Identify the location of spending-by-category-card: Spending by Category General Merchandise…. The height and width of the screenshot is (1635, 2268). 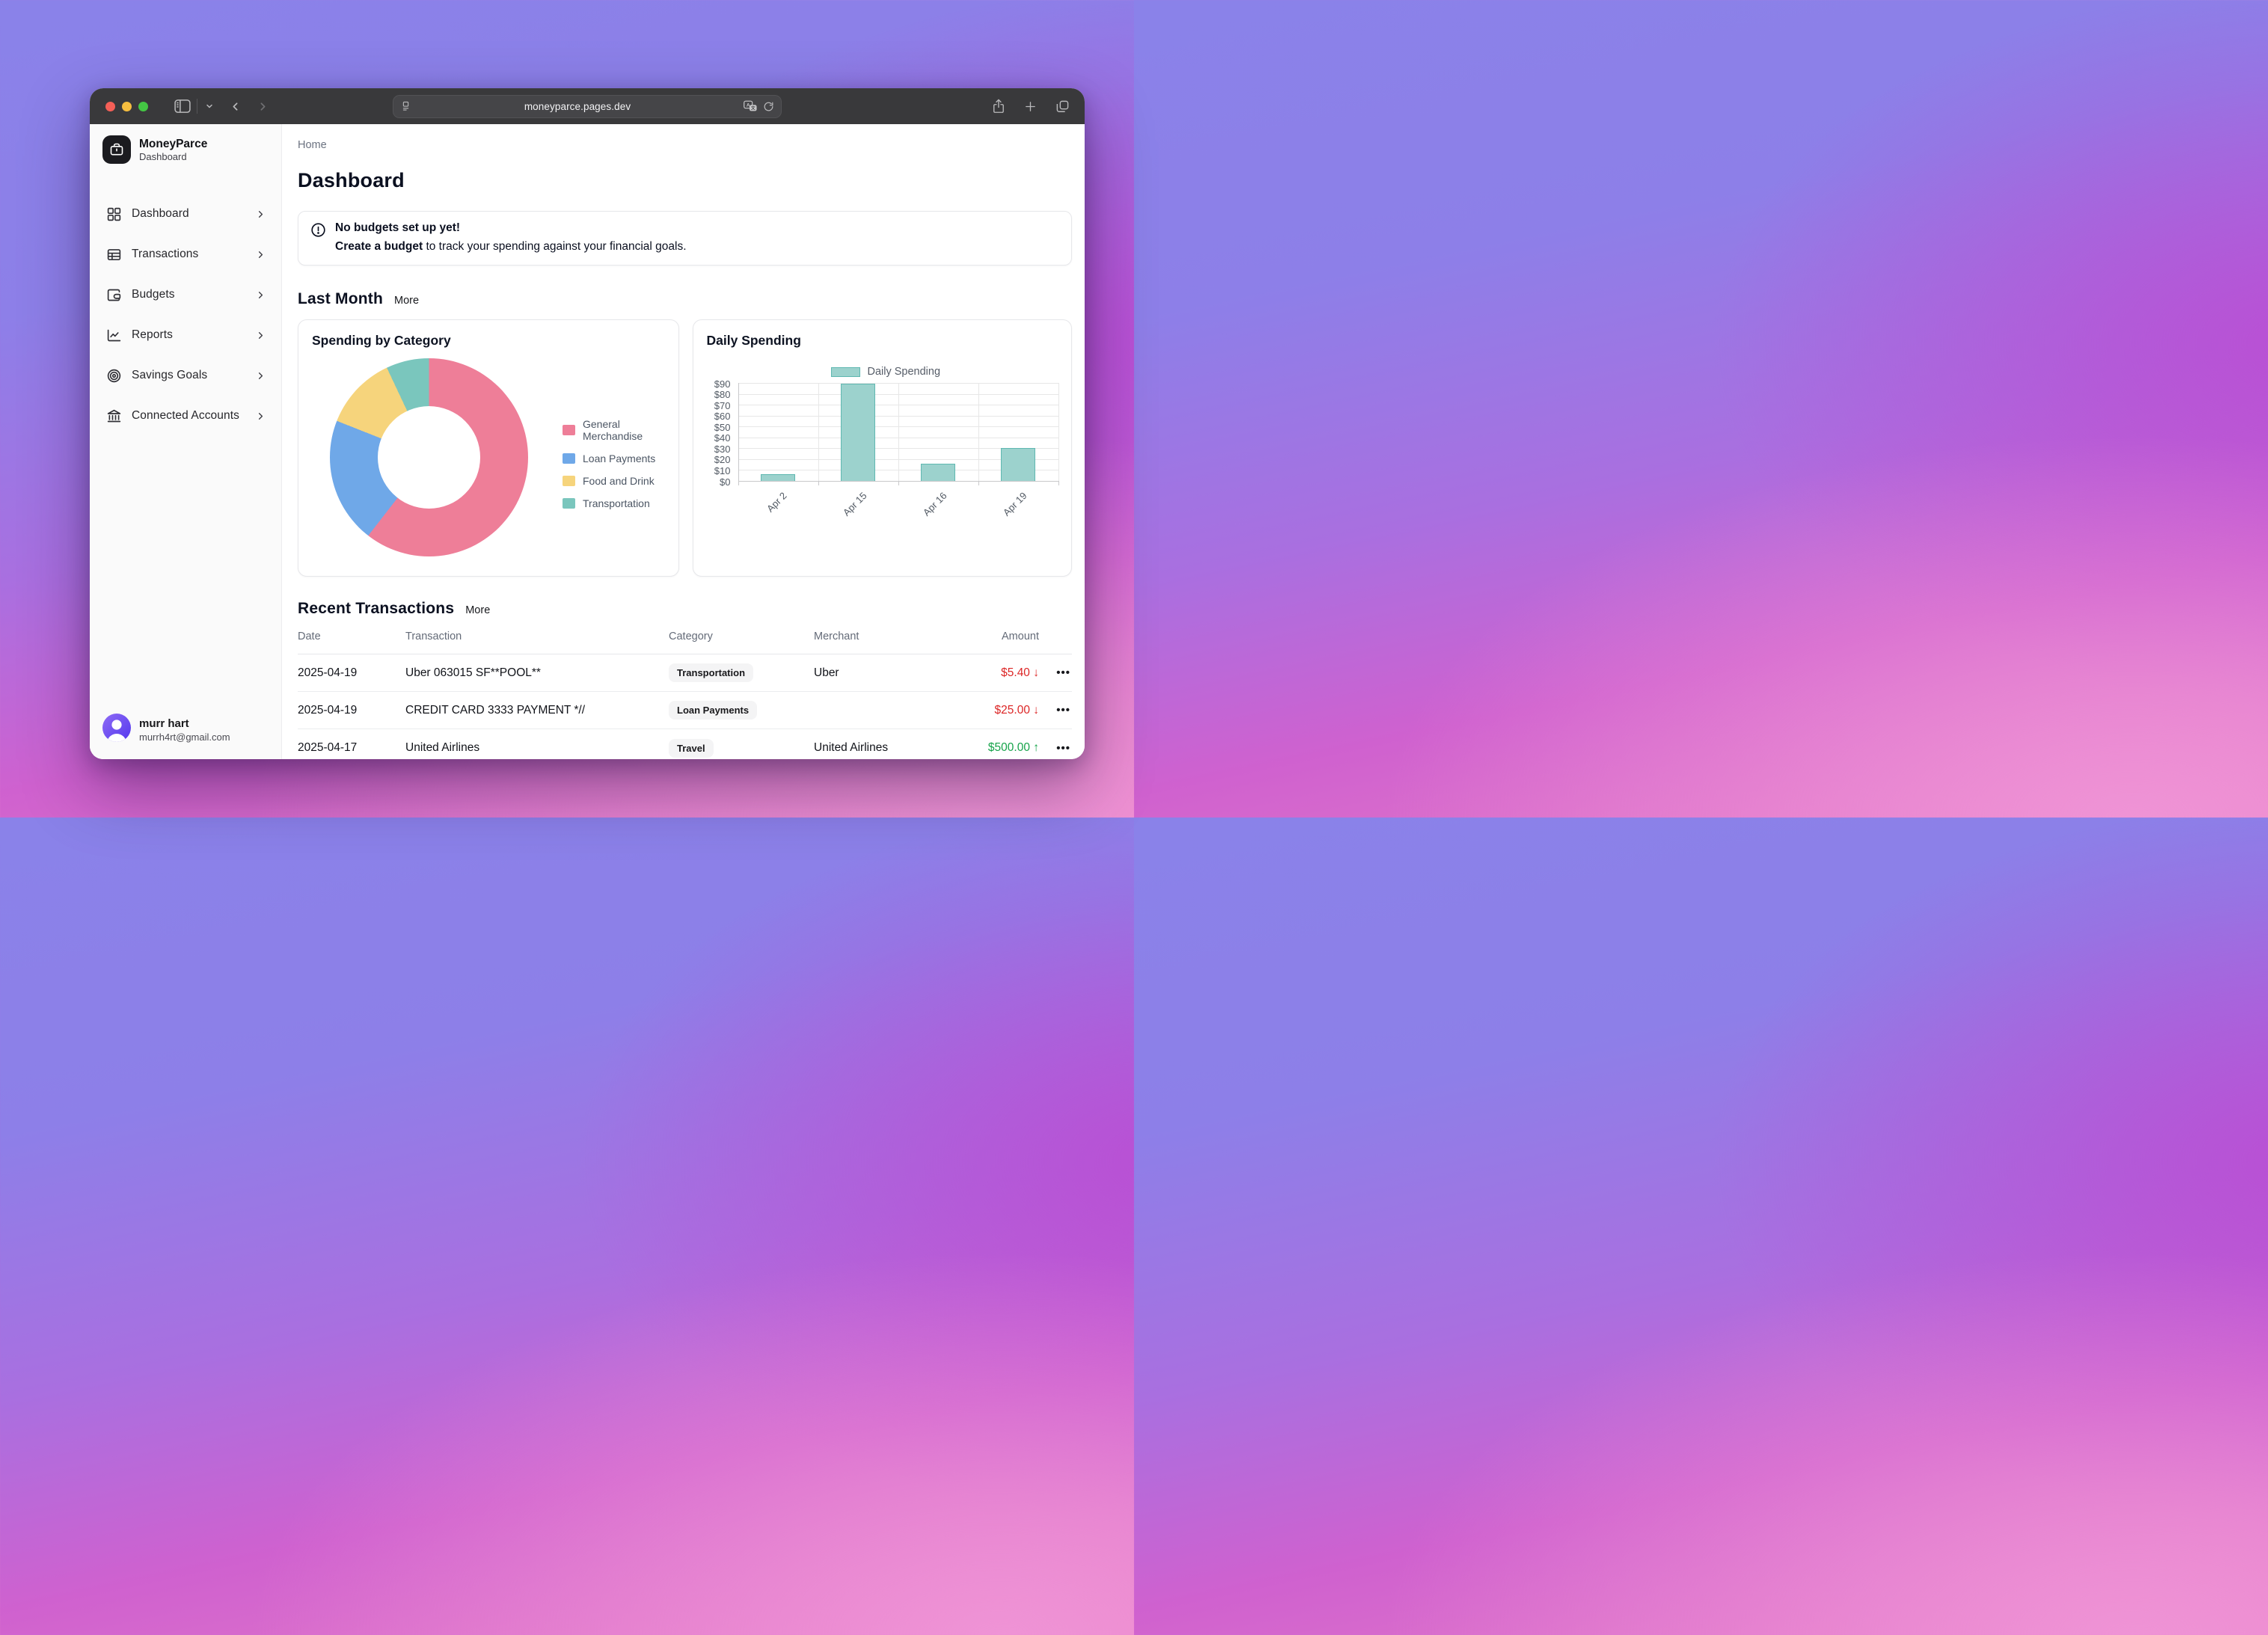
(489, 448).